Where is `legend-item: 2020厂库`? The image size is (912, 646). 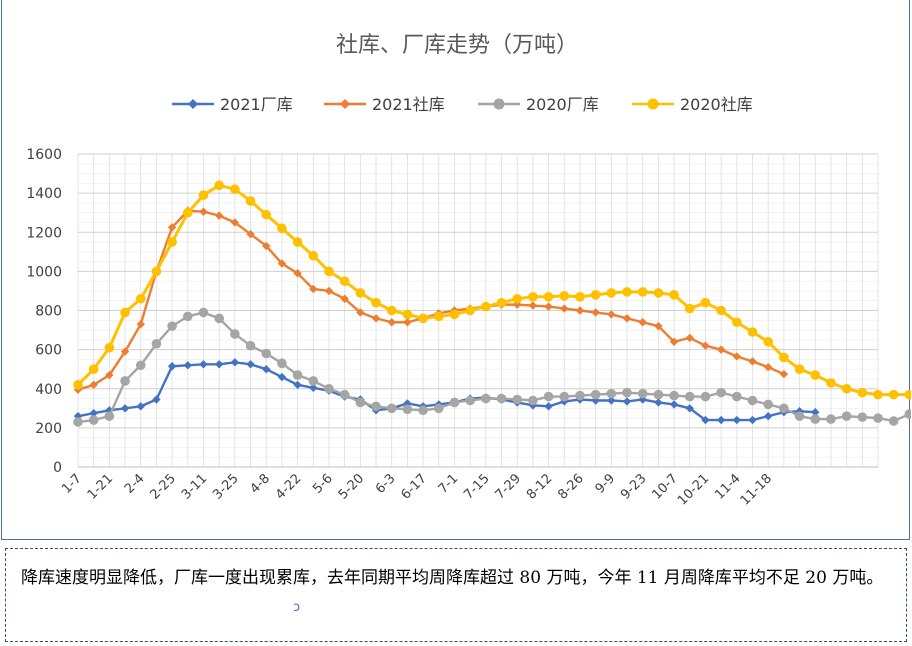 legend-item: 2020厂库 is located at coordinates (538, 104).